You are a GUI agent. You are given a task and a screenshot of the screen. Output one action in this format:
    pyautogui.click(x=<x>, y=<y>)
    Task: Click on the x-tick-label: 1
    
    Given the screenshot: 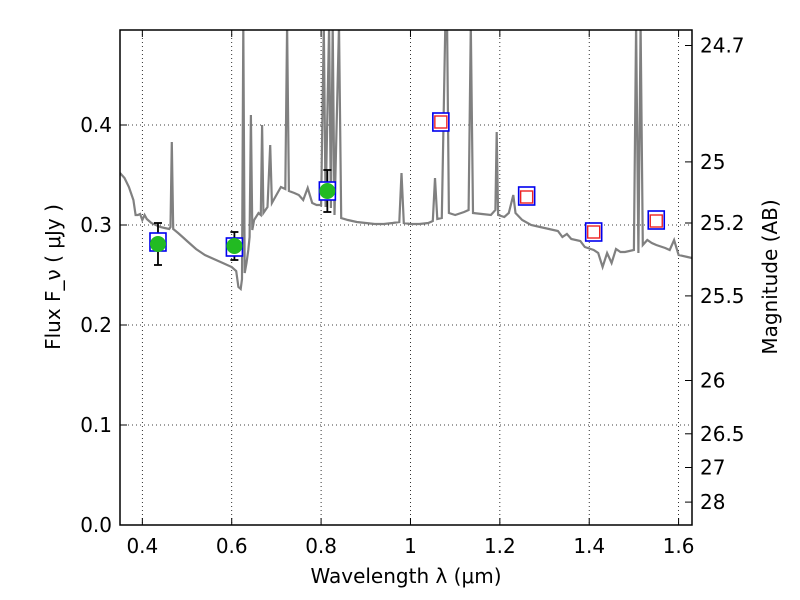 What is the action you would take?
    pyautogui.click(x=410, y=546)
    